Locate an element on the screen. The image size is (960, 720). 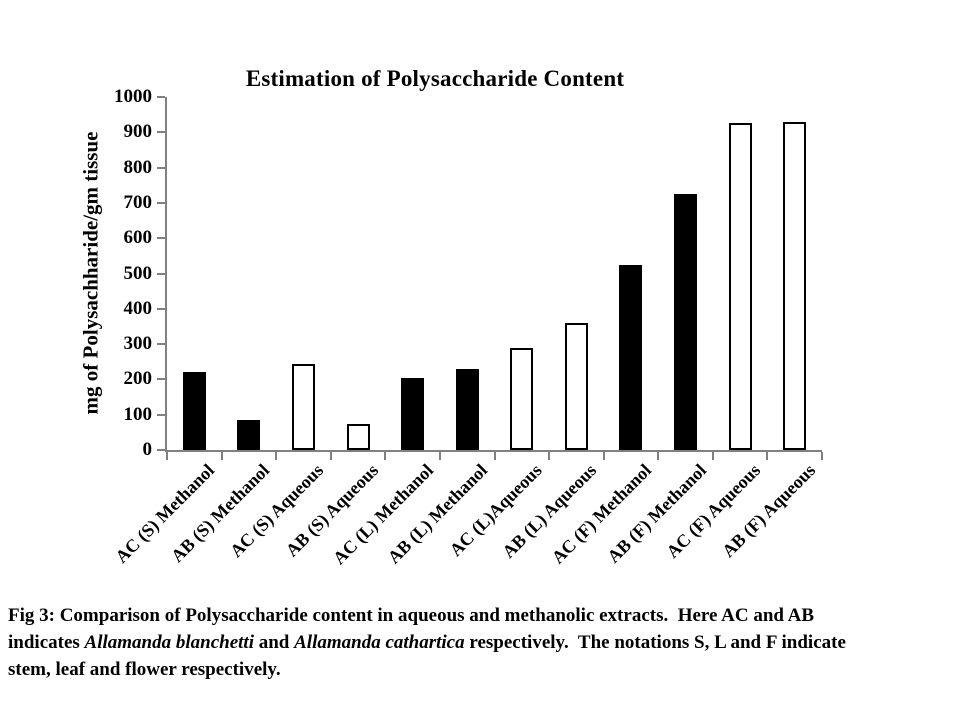
y-tick-label: 400 is located at coordinates (138, 308).